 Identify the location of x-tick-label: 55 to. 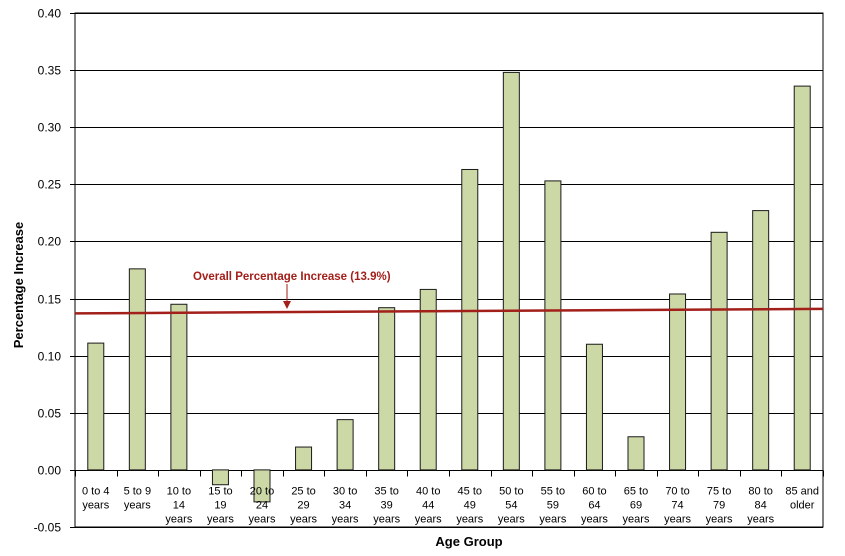
(553, 492).